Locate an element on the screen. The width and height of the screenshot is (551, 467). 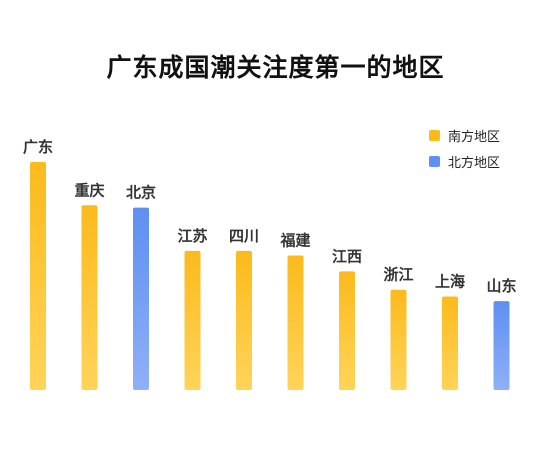
bar-label-5: 四川 is located at coordinates (244, 236).